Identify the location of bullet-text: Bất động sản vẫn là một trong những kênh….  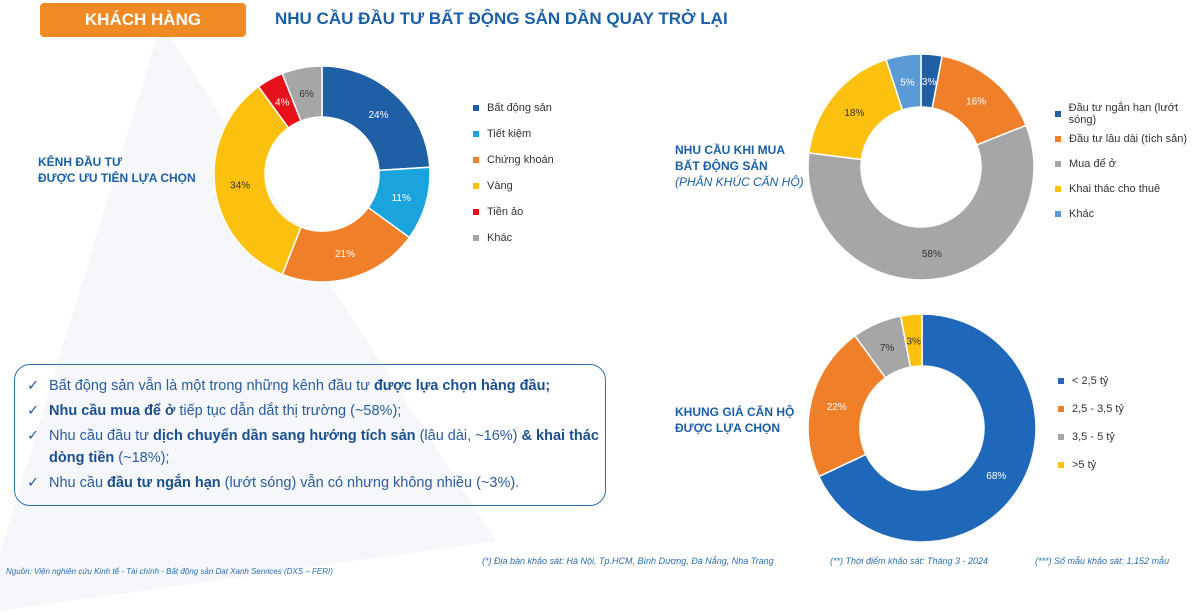
(211, 386).